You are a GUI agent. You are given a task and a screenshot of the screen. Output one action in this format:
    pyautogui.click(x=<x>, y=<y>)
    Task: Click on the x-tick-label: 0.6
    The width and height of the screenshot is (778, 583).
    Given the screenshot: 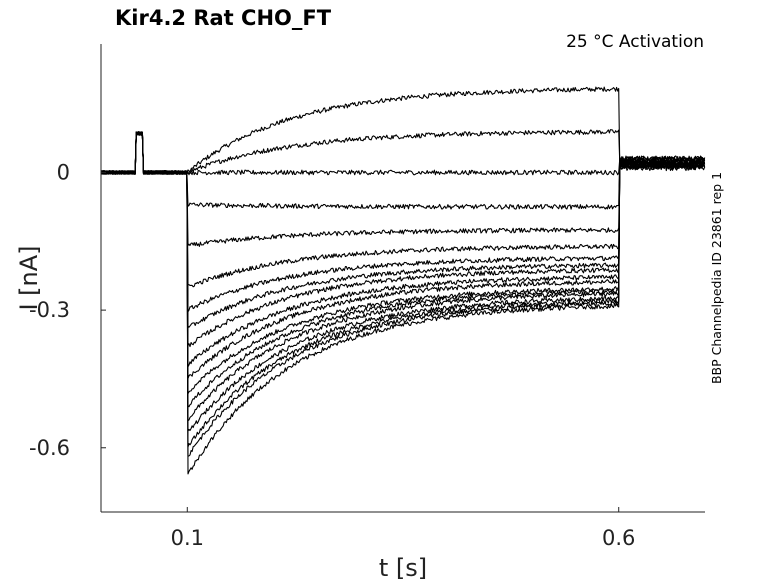 What is the action you would take?
    pyautogui.click(x=618, y=538)
    